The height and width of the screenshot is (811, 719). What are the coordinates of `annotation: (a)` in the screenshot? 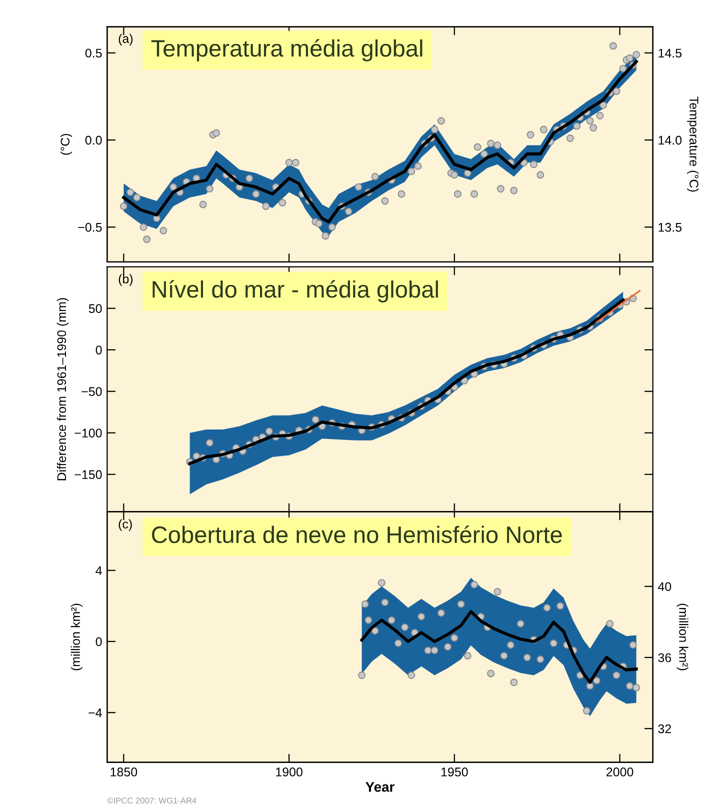 It's located at (125, 40).